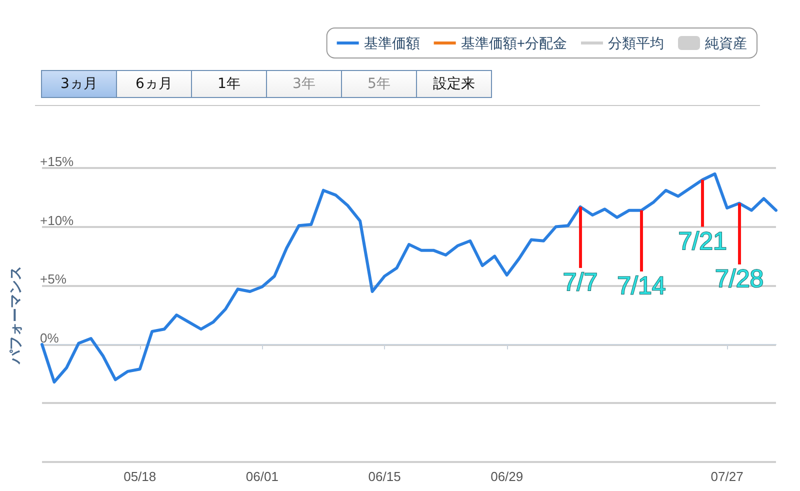 The image size is (800, 491). I want to click on y-tick-label: +10%, so click(57, 220).